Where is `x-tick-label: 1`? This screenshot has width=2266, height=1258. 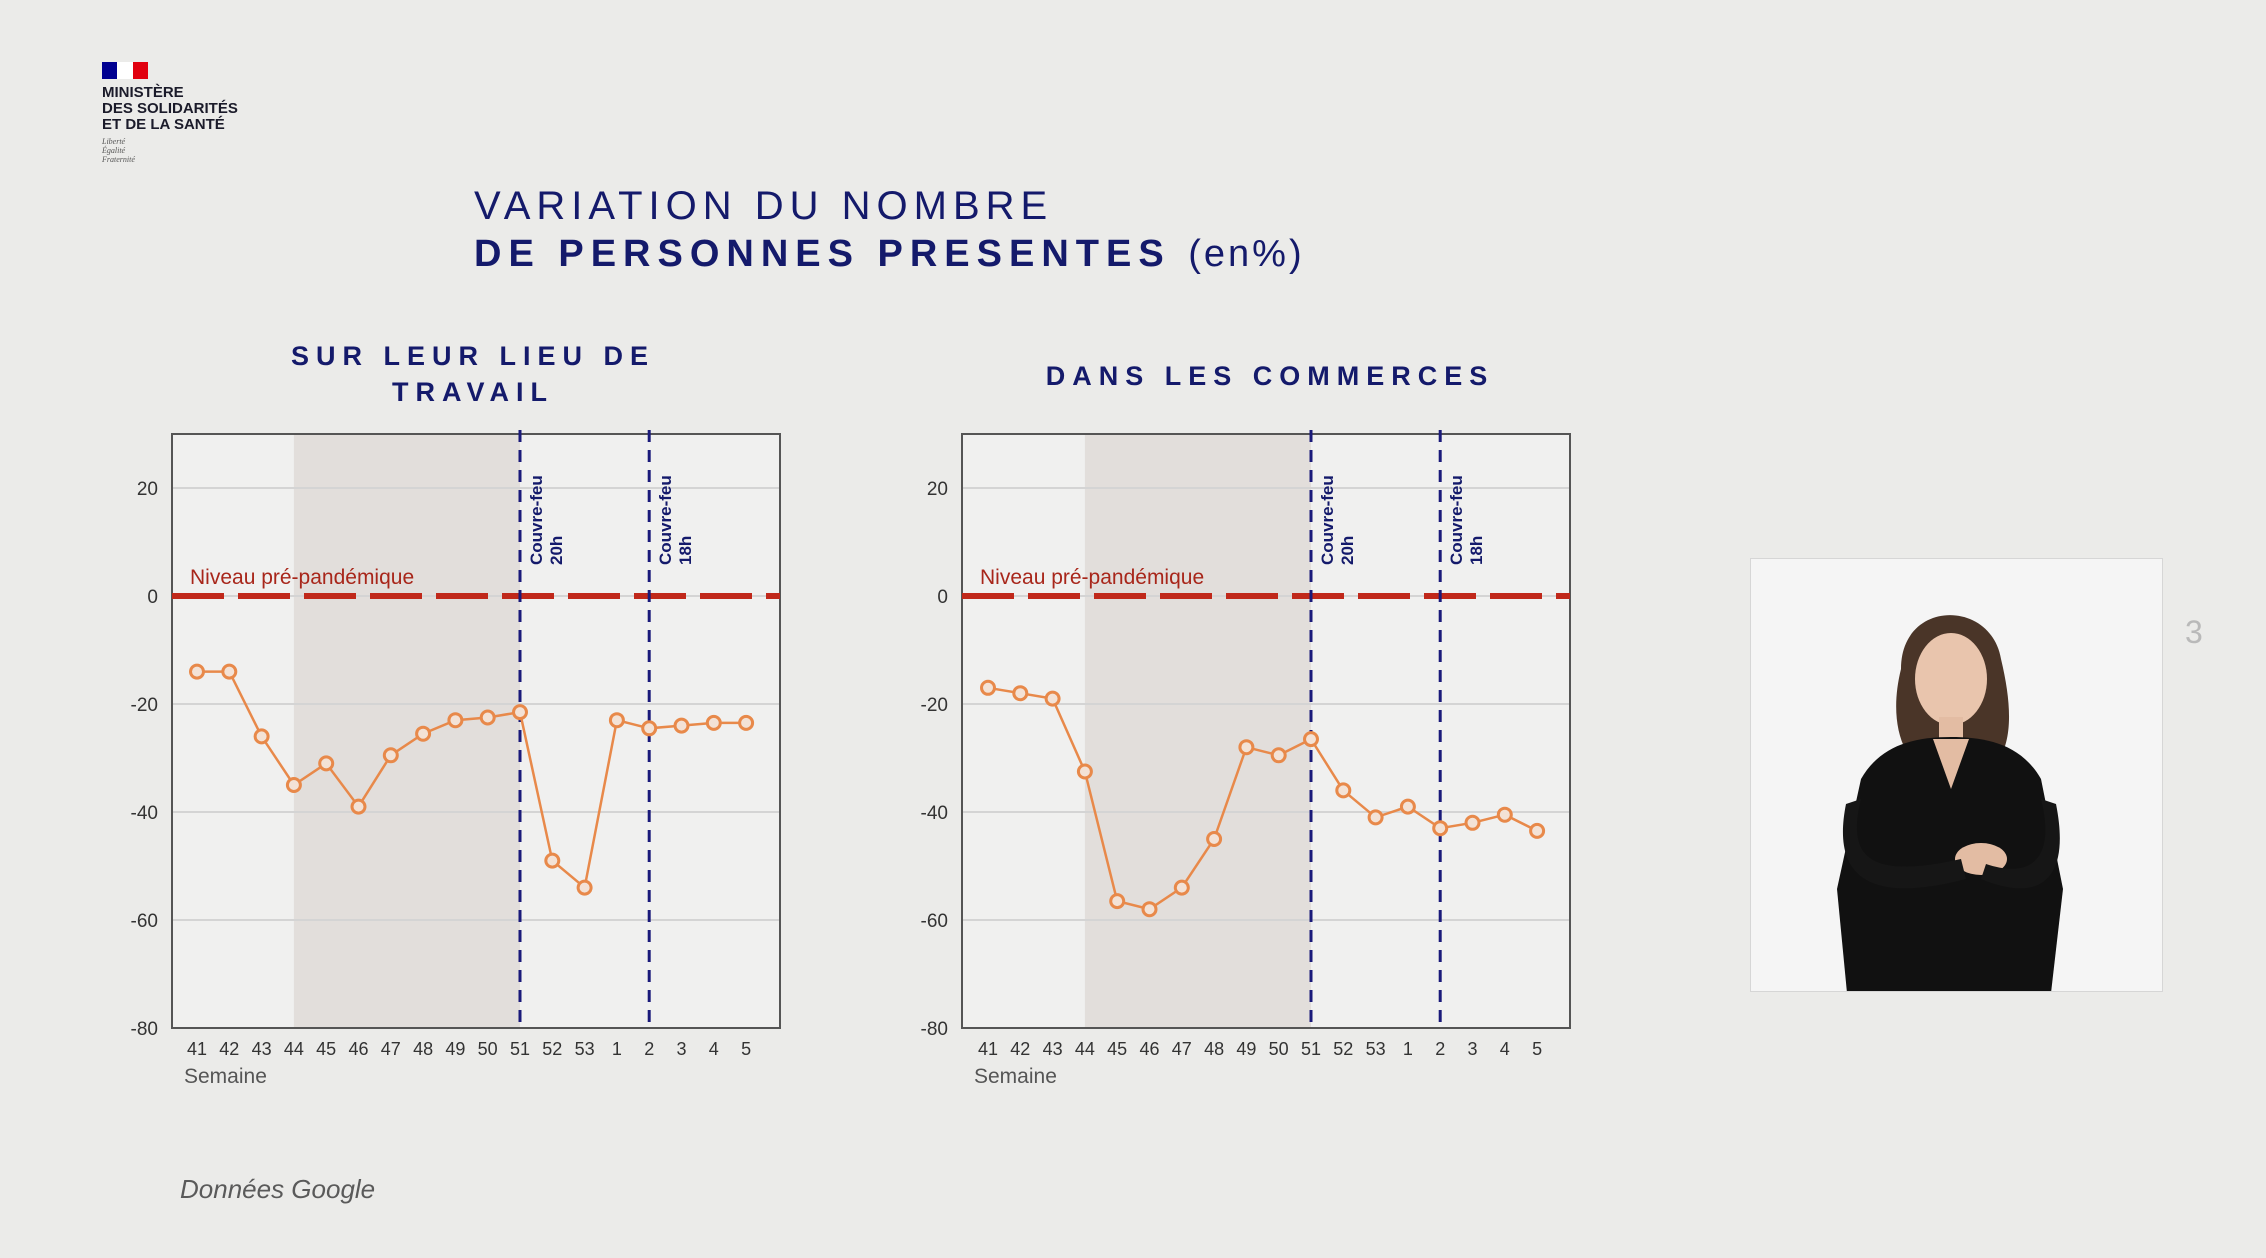
x-tick-label: 1 is located at coordinates (1408, 1049).